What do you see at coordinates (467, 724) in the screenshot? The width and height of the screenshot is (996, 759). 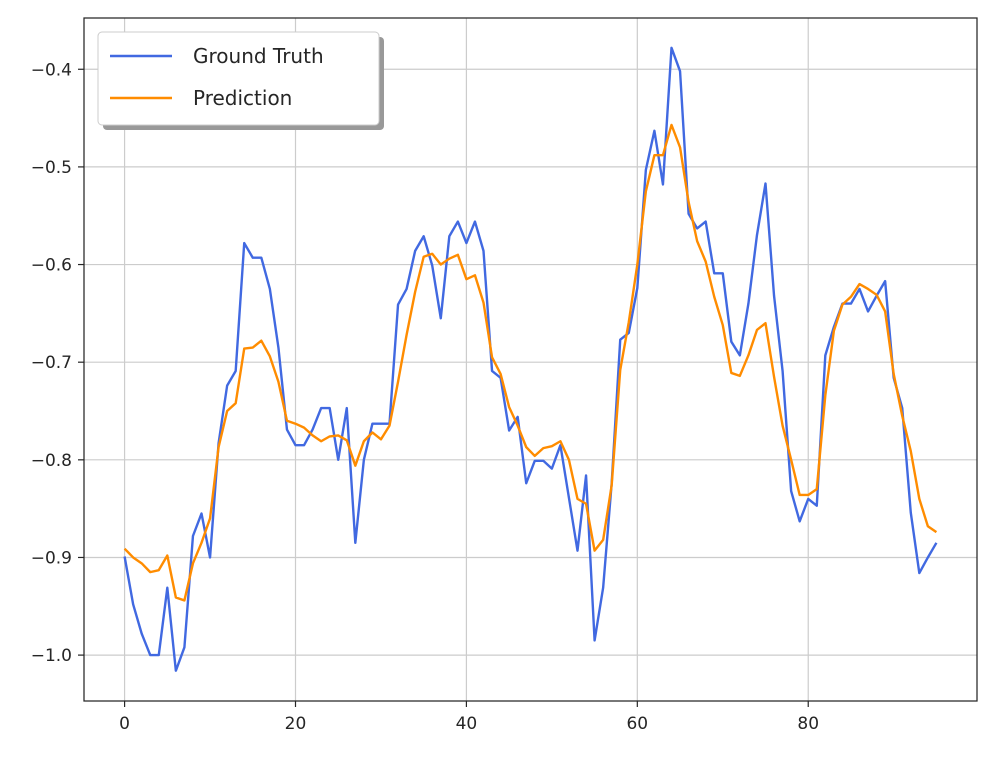 I see `x-tick-label: 40` at bounding box center [467, 724].